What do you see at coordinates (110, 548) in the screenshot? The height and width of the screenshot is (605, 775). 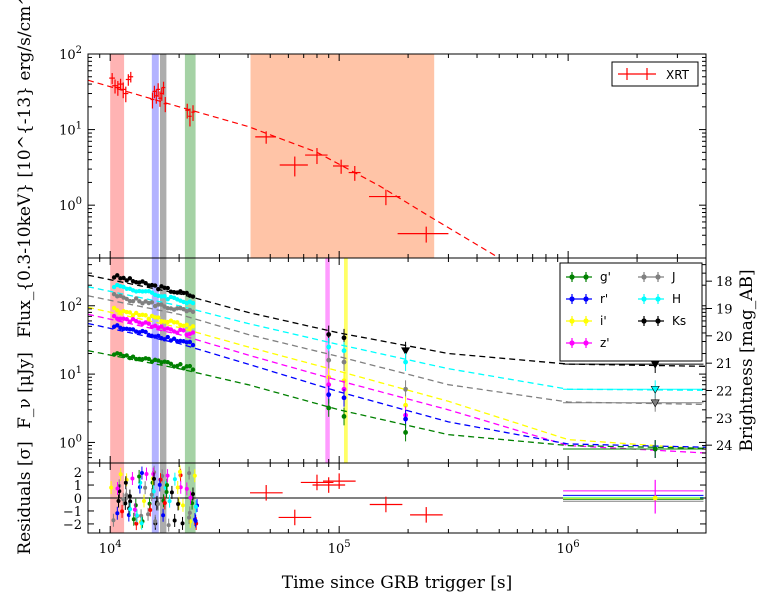 I see `xtick-0: 10⁴` at bounding box center [110, 548].